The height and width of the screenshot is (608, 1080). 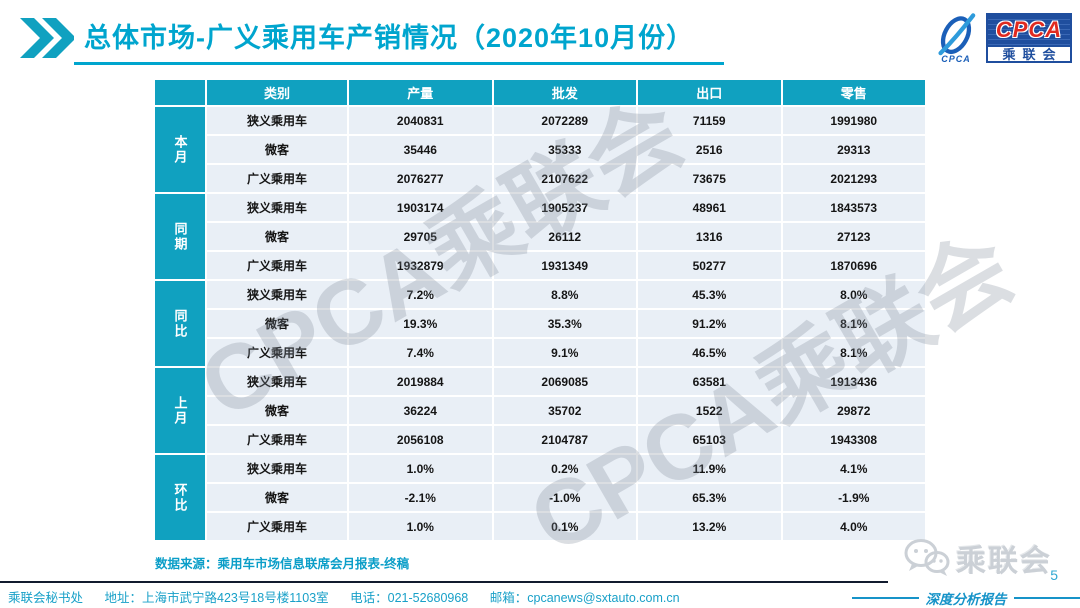 I want to click on value-cell: 13.2%, so click(x=709, y=526).